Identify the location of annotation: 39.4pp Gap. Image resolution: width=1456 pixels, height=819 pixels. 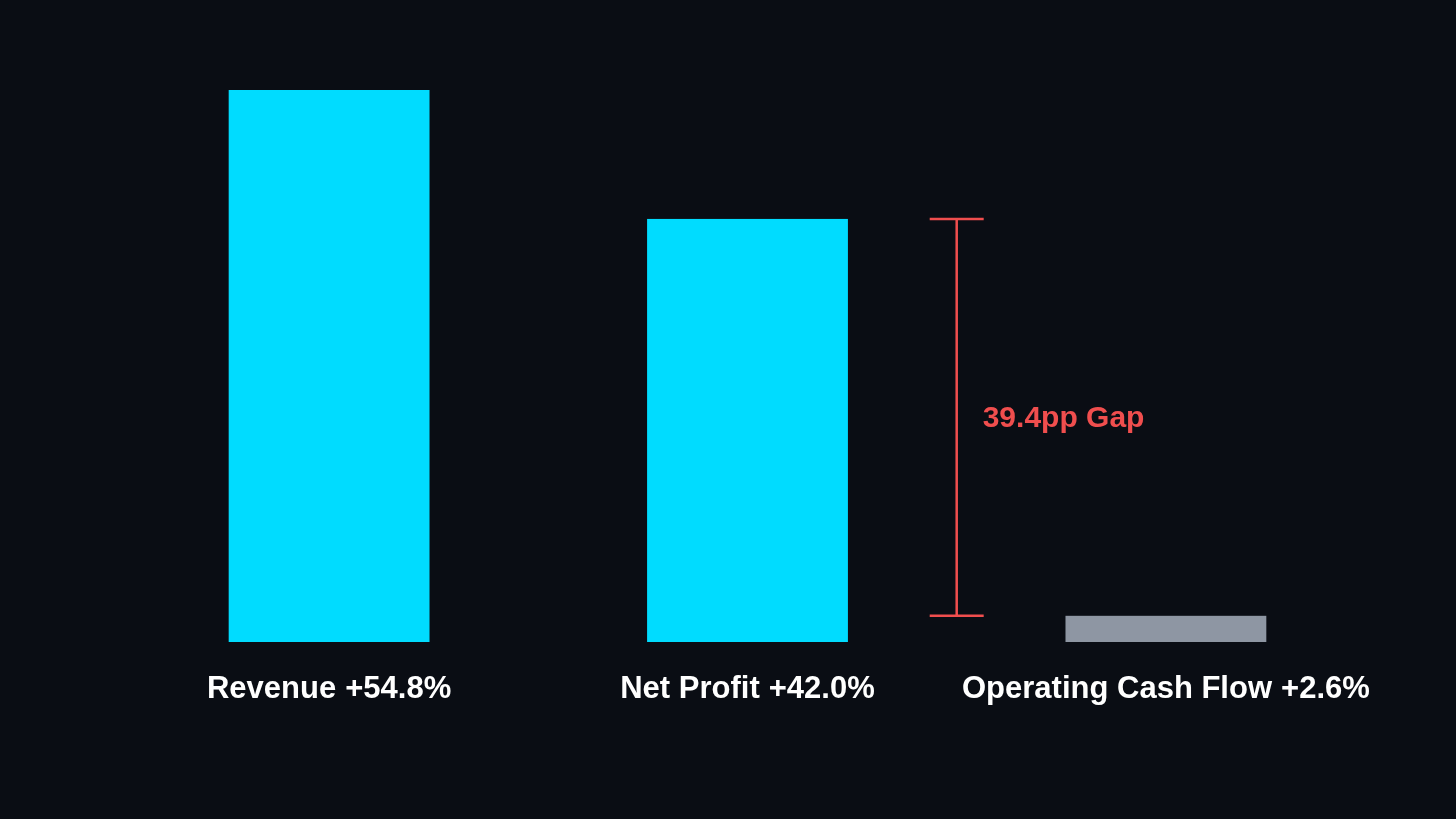
(1063, 417).